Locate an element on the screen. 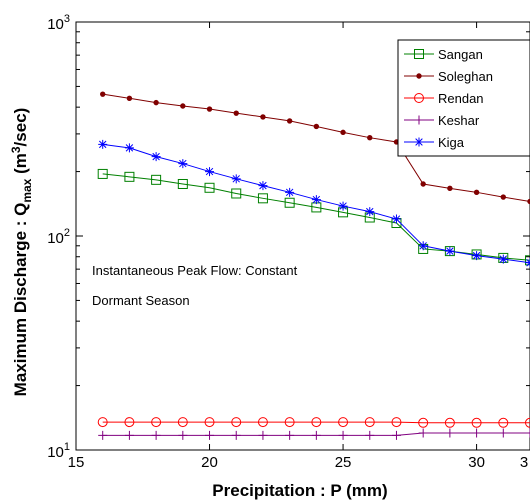  legend-label: Kiga is located at coordinates (451, 142).